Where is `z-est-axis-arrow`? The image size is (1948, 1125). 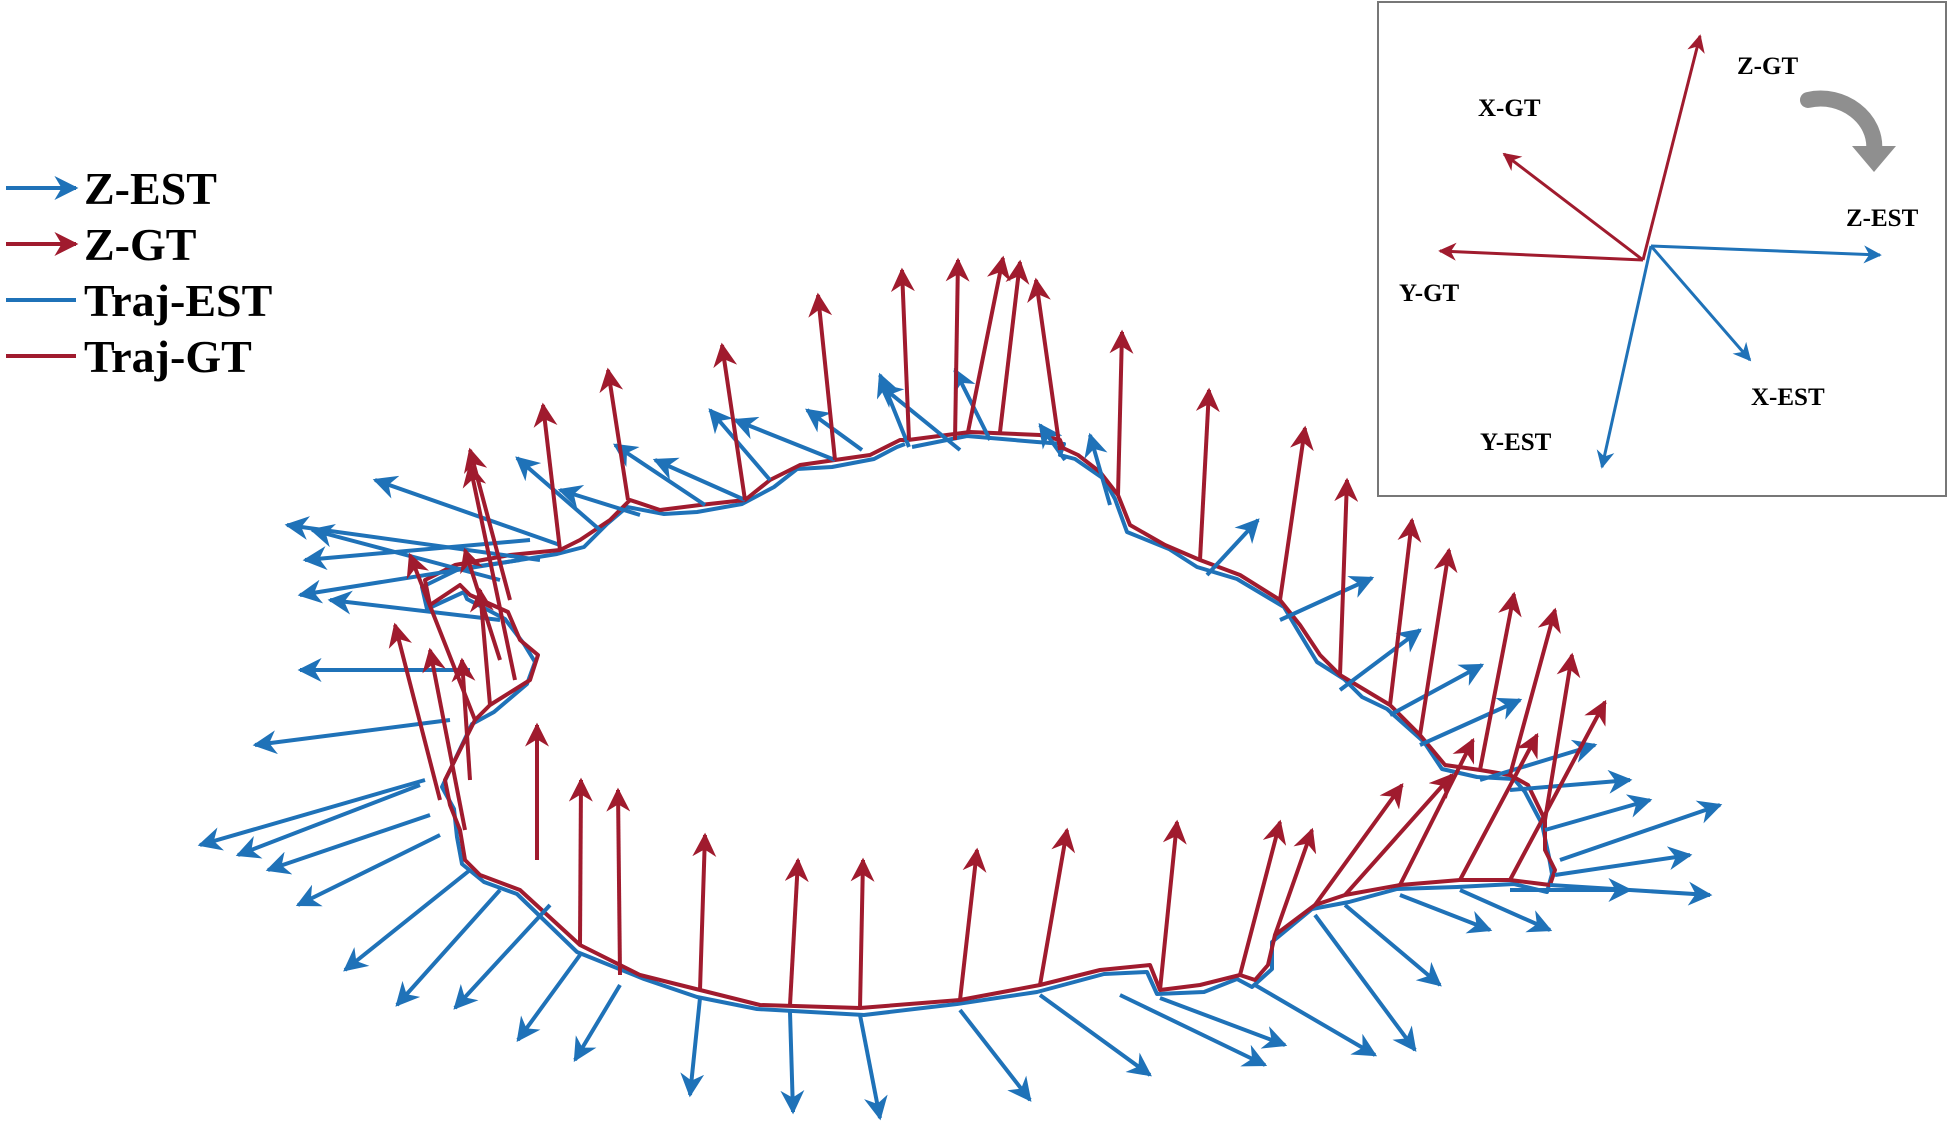 z-est-axis-arrow is located at coordinates (1766, 254).